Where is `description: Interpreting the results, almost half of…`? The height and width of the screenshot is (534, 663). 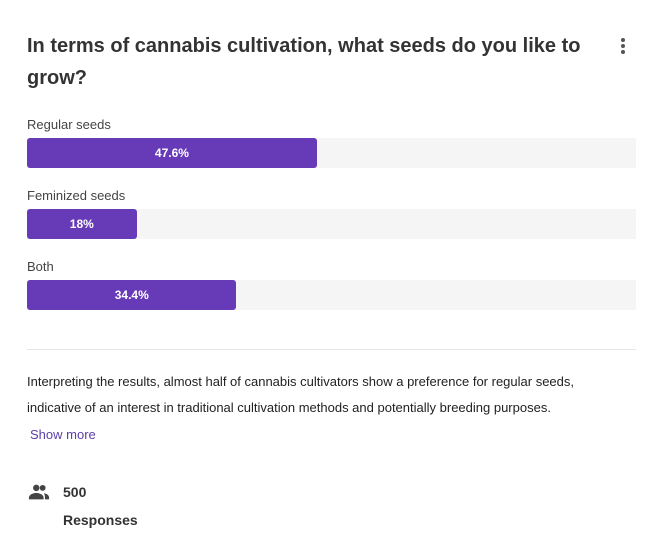 description: Interpreting the results, almost half of… is located at coordinates (301, 394).